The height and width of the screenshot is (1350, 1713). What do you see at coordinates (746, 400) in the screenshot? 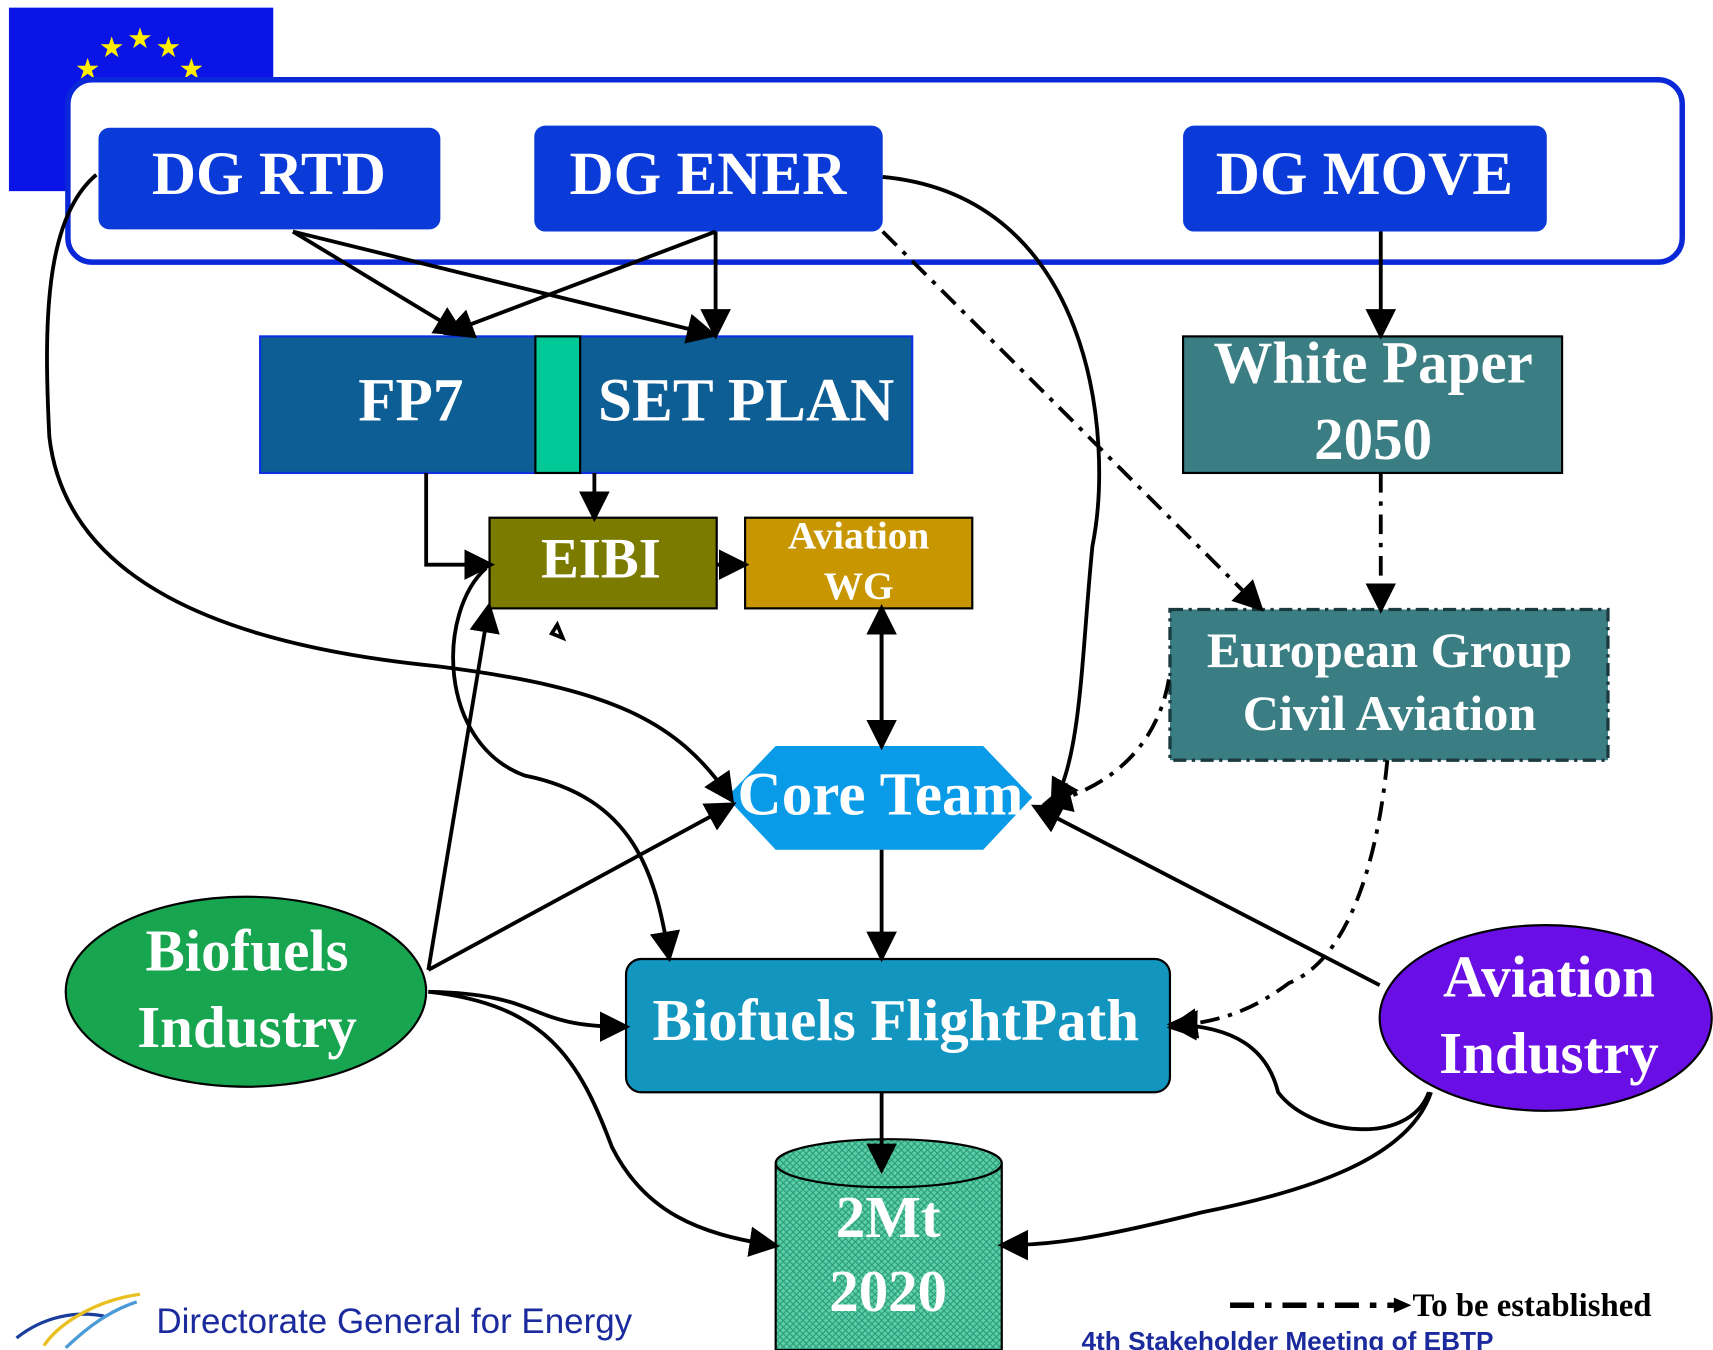
I see `set-plan-label: SET PLAN` at bounding box center [746, 400].